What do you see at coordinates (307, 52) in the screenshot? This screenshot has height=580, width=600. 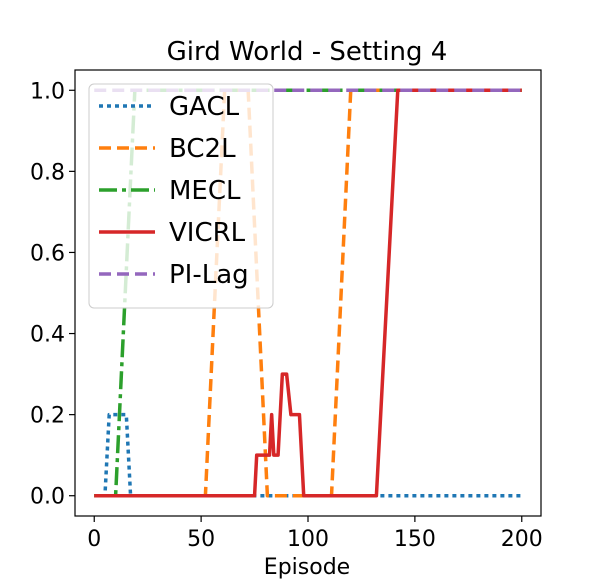 I see `chart-title: Gird World - Setting 4` at bounding box center [307, 52].